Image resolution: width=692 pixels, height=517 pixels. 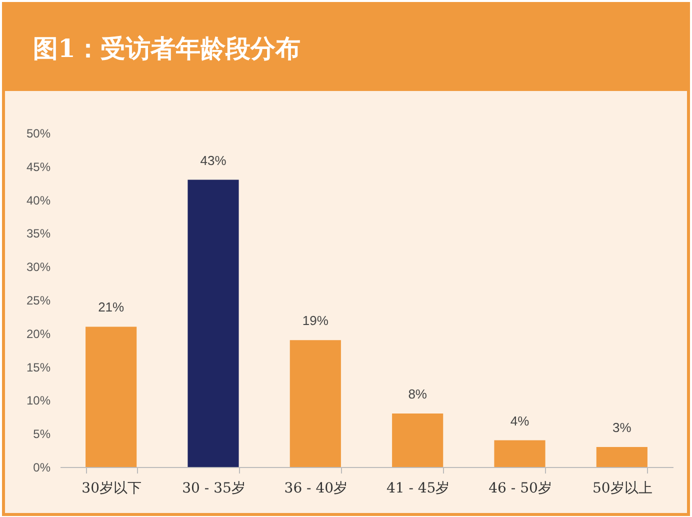 What do you see at coordinates (315, 320) in the screenshot?
I see `data-label: 19%` at bounding box center [315, 320].